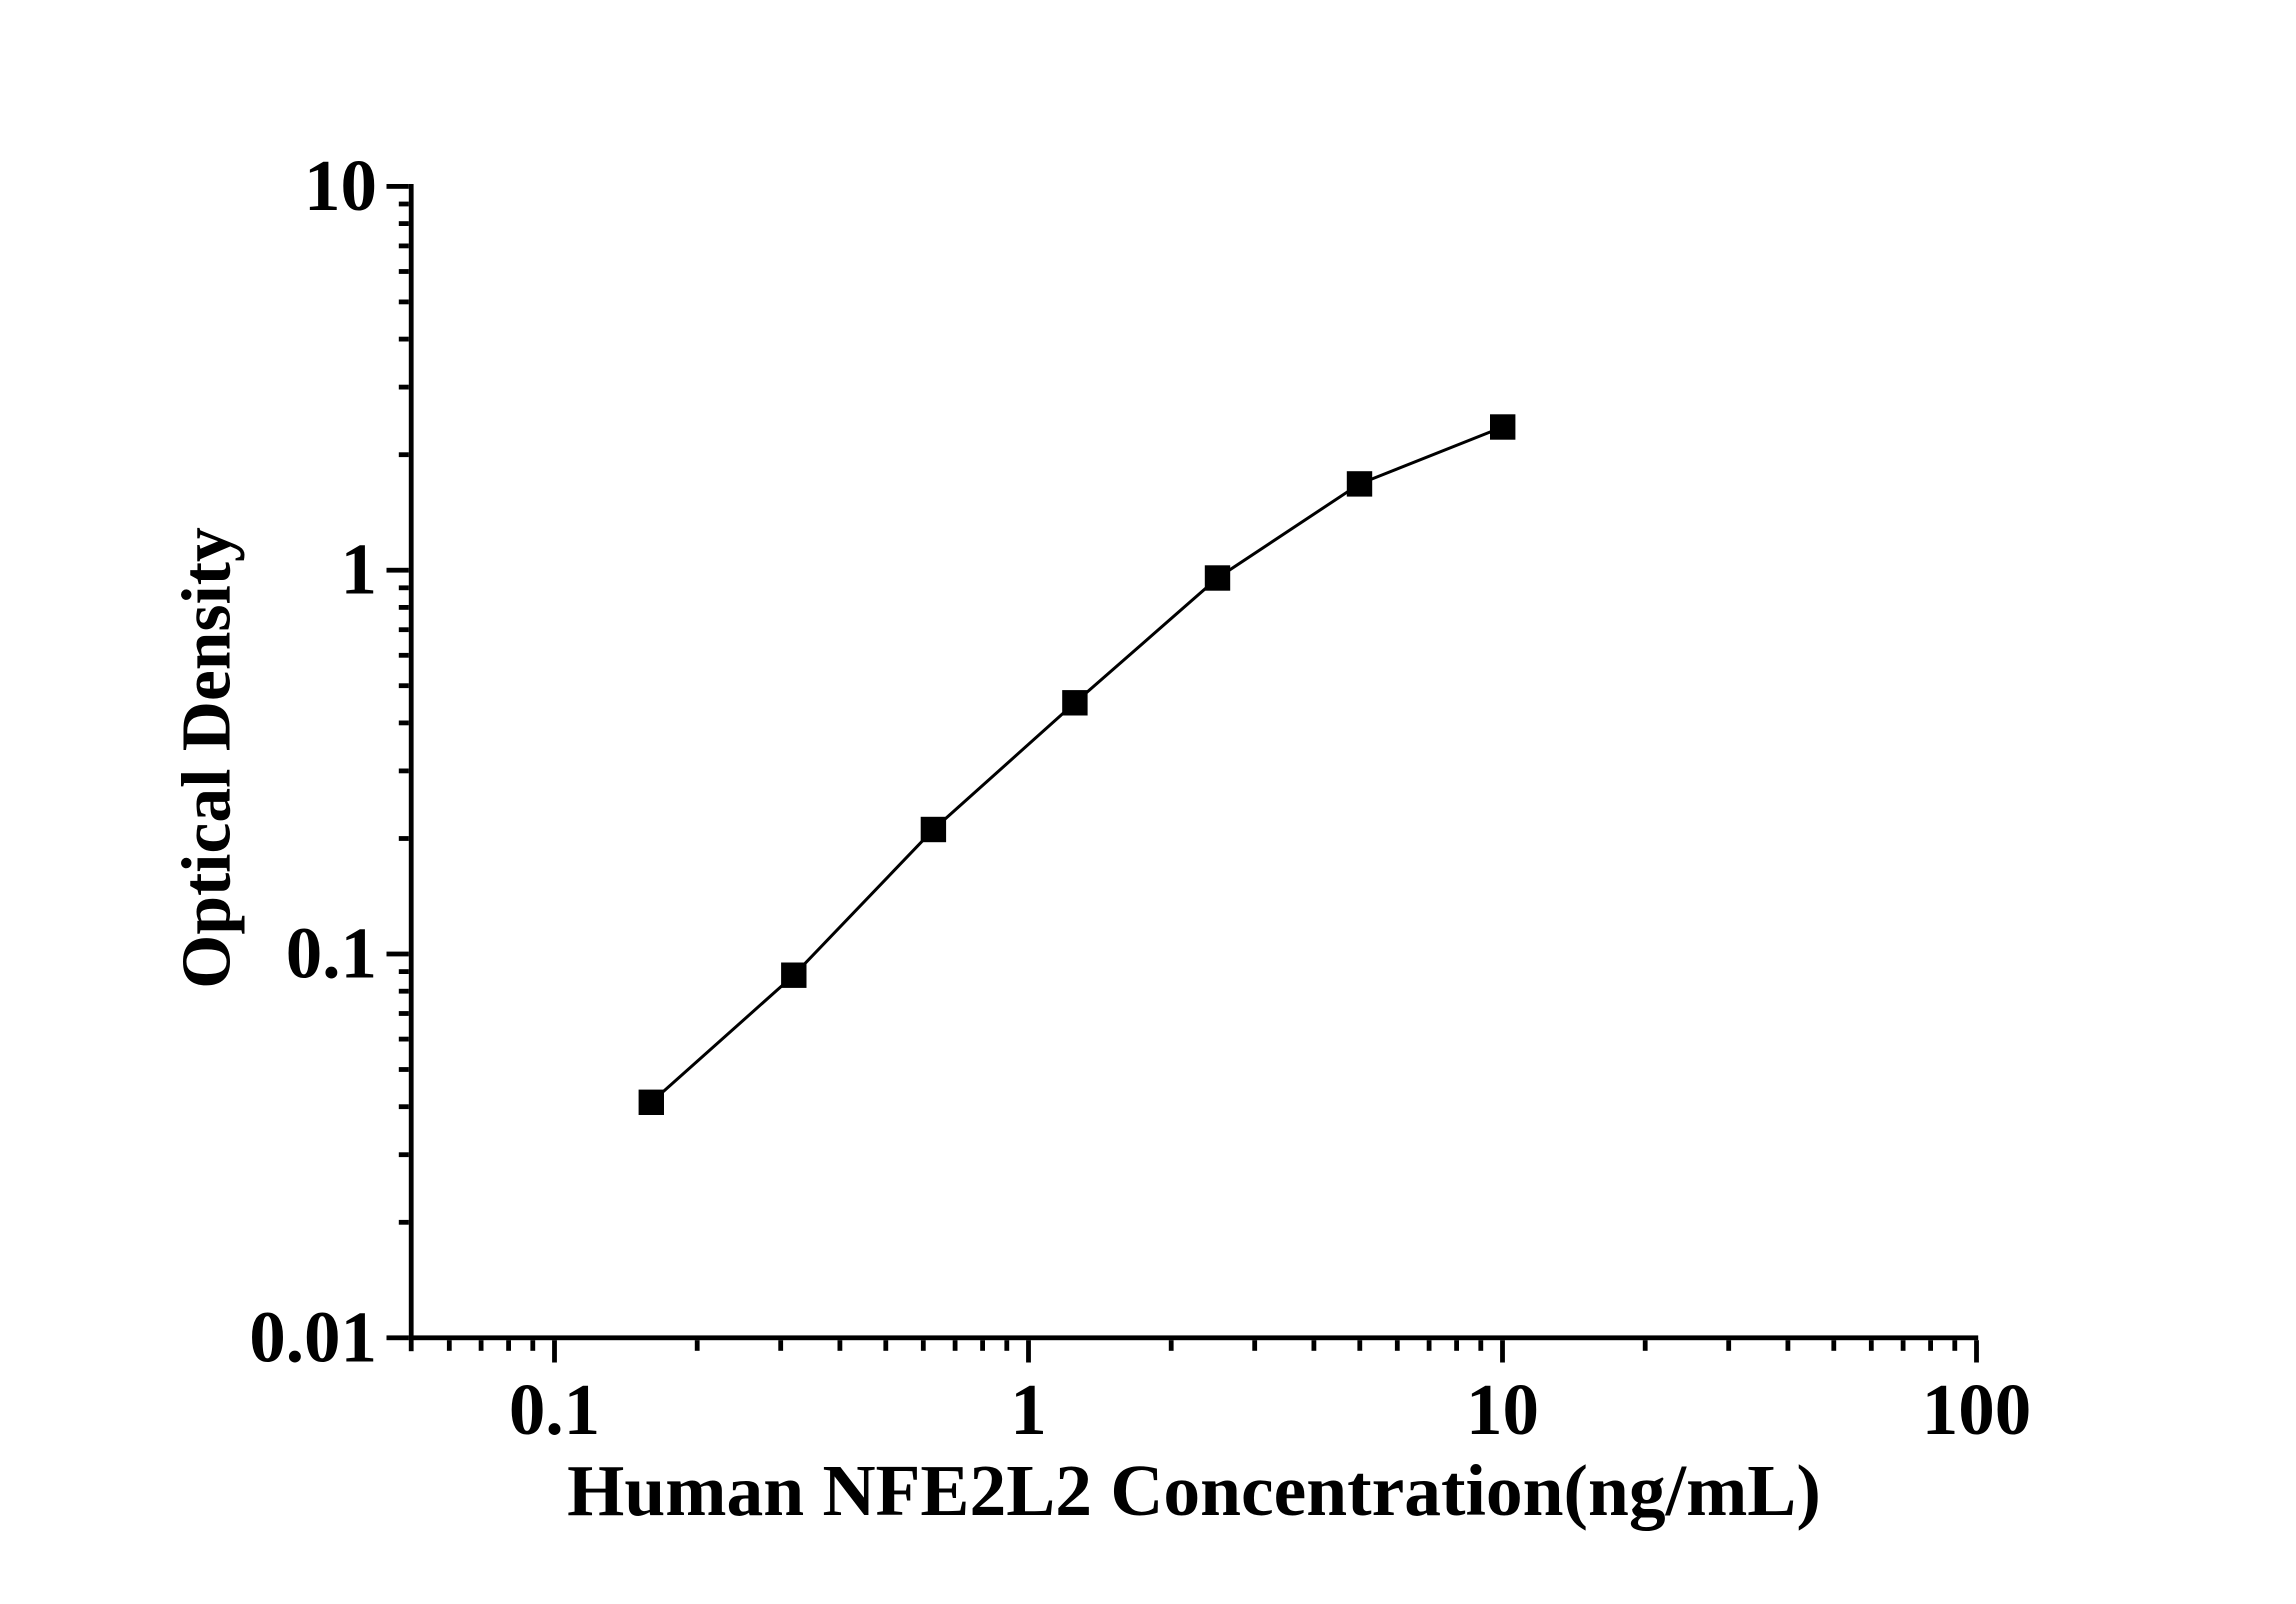 This screenshot has height=1604, width=2296. I want to click on svg-text: 0.01, so click(313, 1336).